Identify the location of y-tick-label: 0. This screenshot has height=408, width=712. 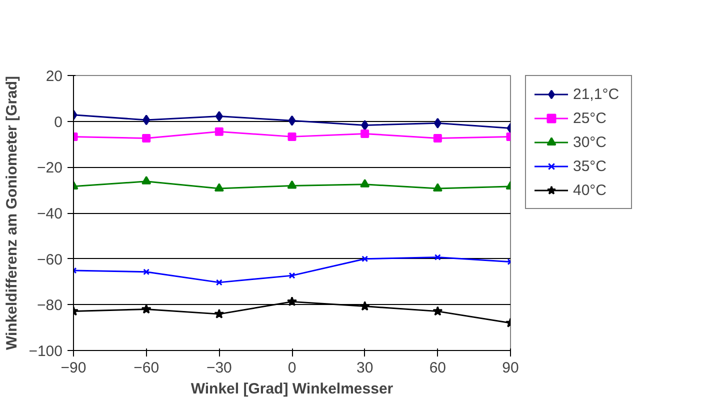
(58, 122).